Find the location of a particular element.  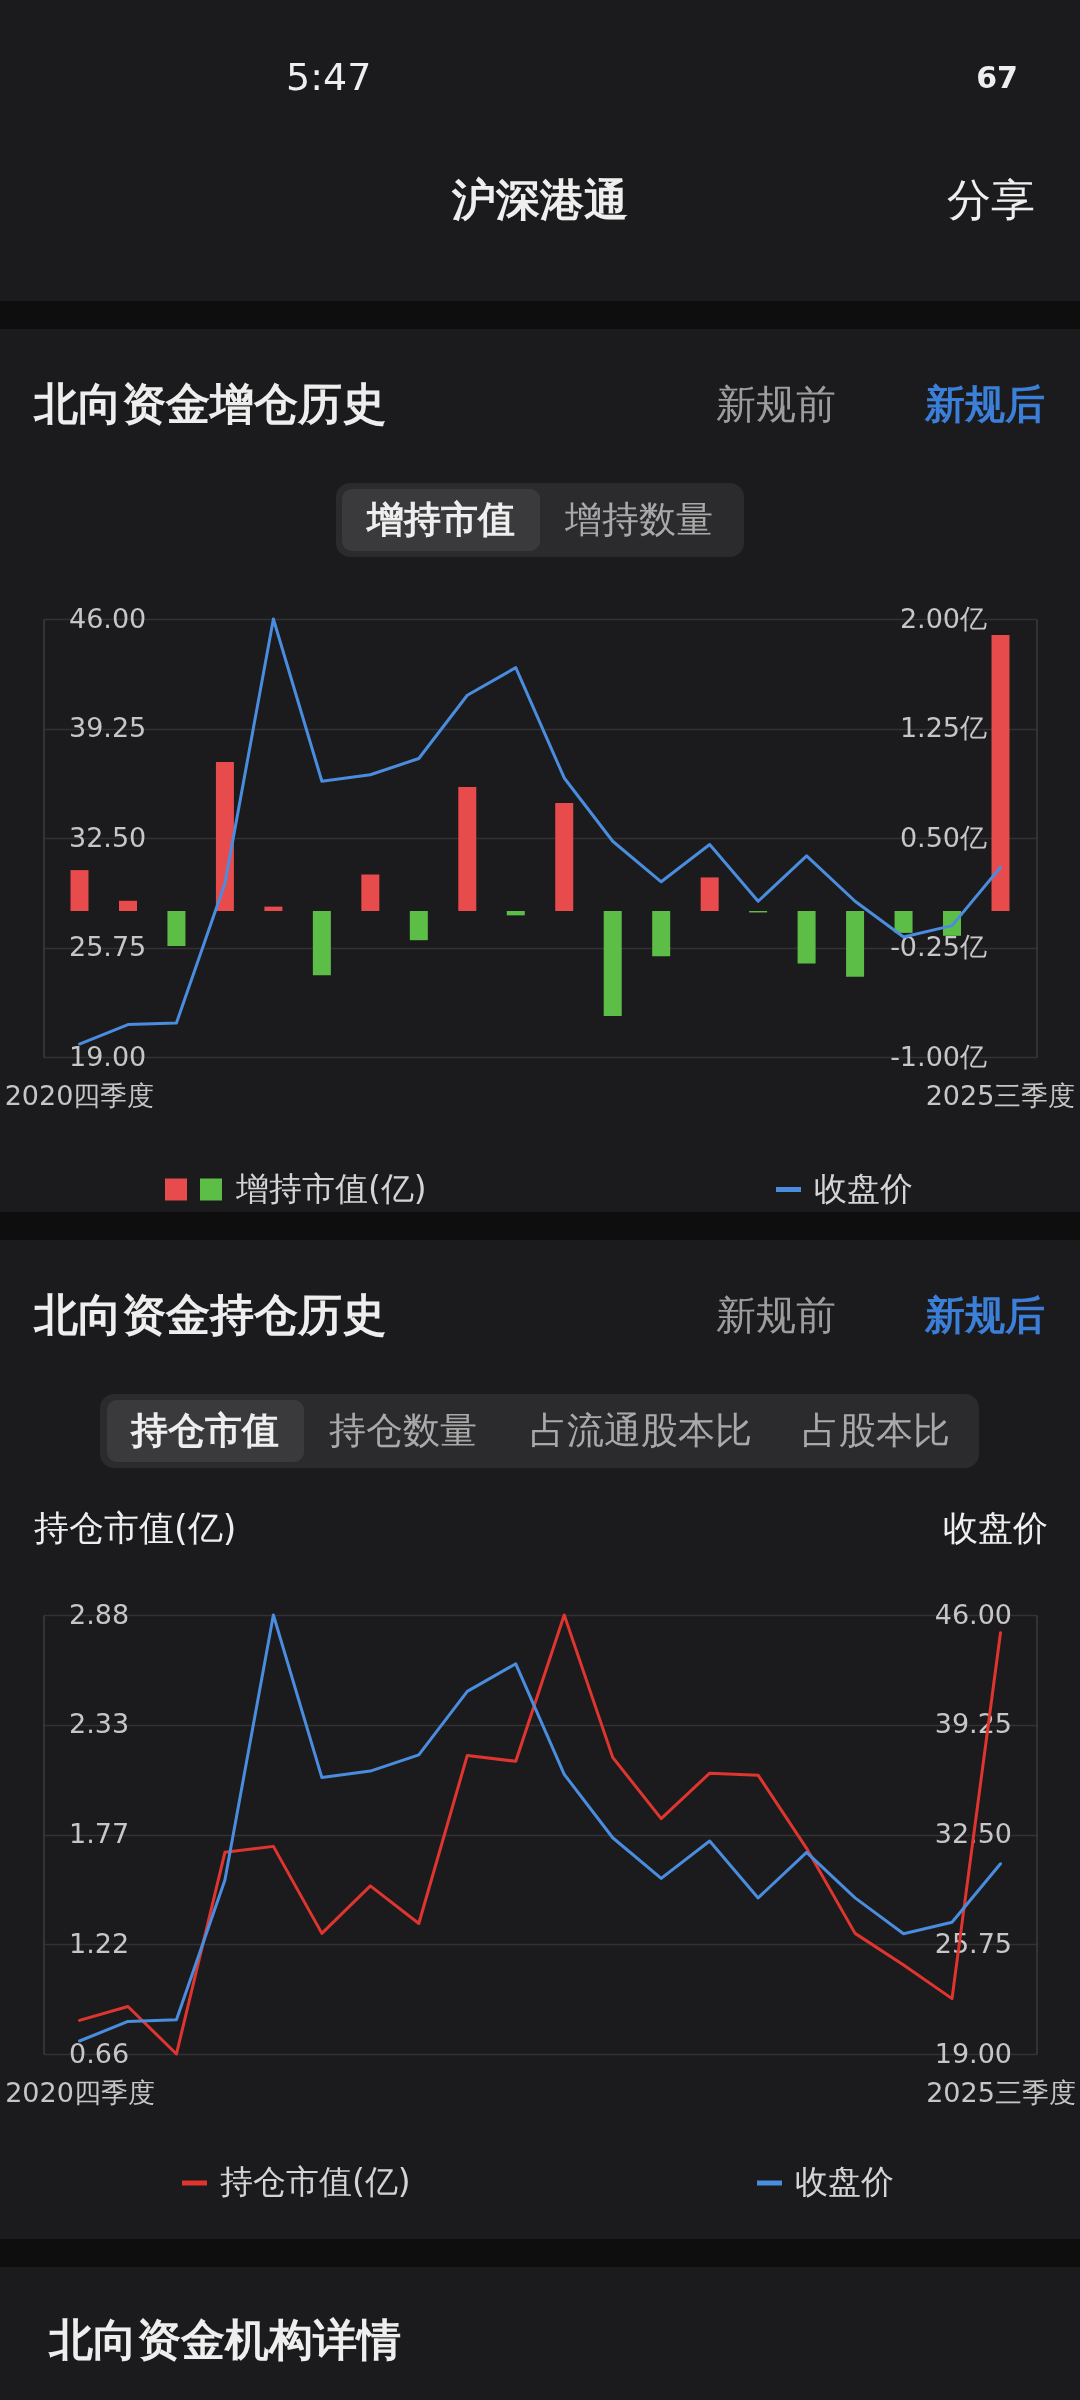

y2-tick-label: 46.00 is located at coordinates (973, 1614).